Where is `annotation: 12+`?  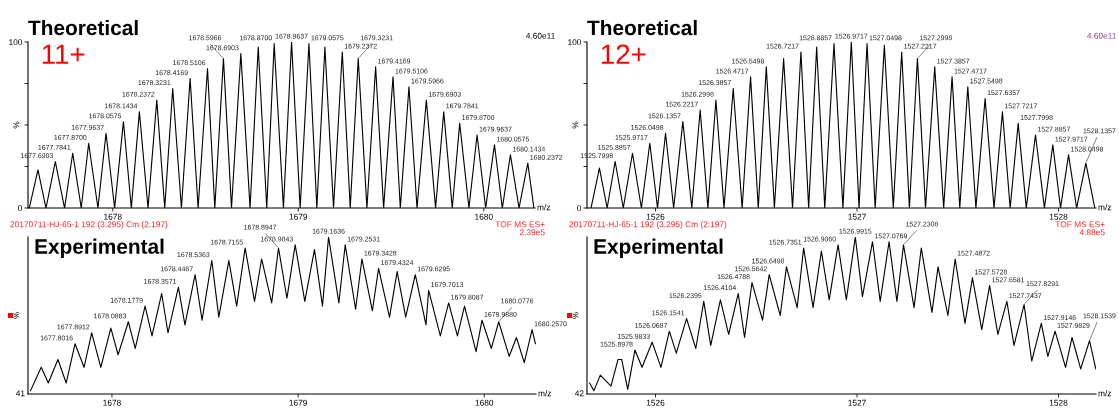 annotation: 12+ is located at coordinates (623, 54).